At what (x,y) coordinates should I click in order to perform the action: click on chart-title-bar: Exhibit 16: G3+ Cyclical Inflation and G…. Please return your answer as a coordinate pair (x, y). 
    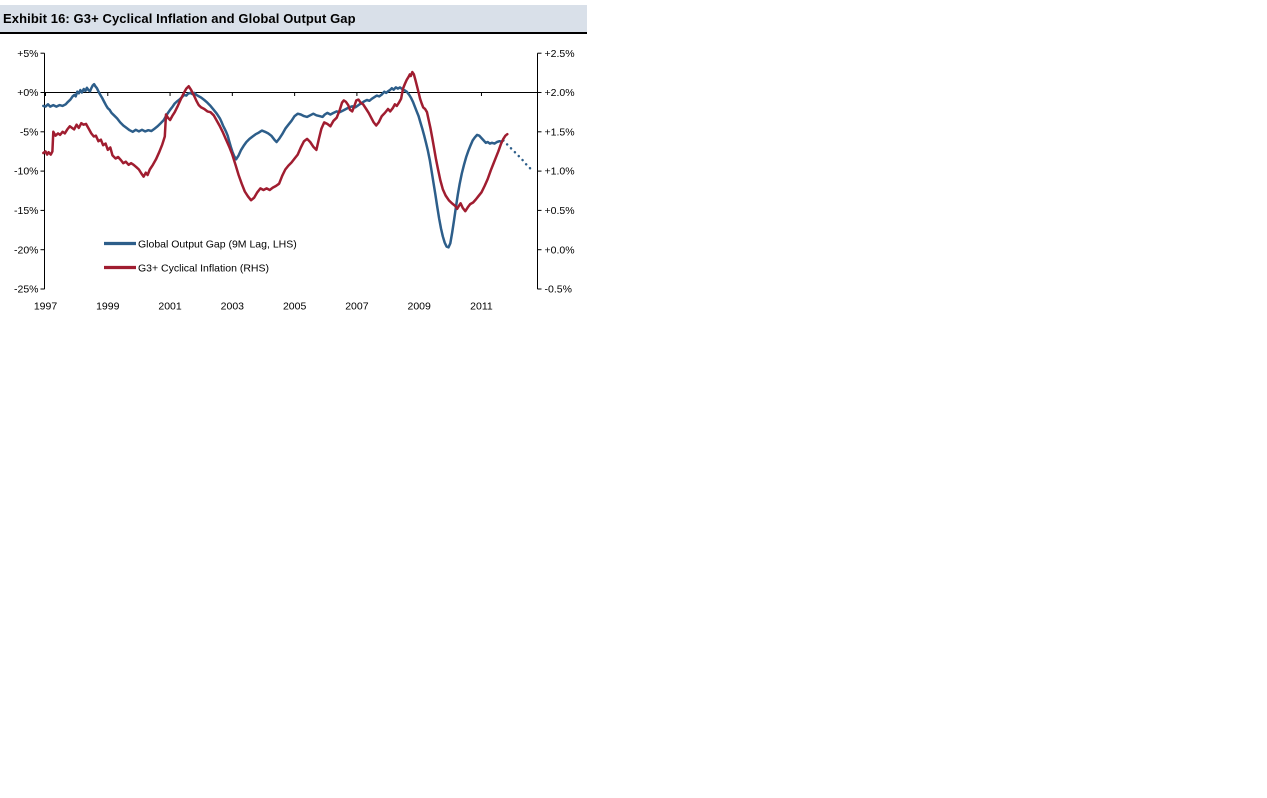
    Looking at the image, I should click on (293, 19).